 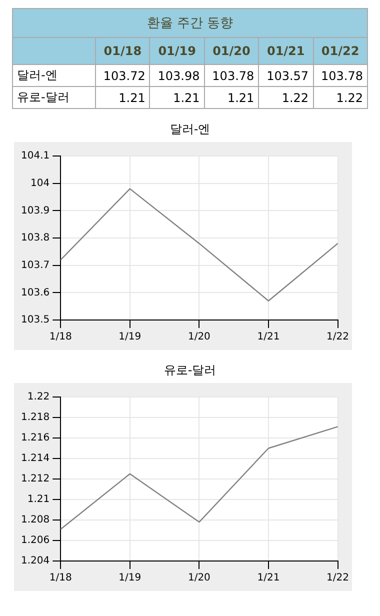 I want to click on chart-title: 유로-달러, so click(x=190, y=370).